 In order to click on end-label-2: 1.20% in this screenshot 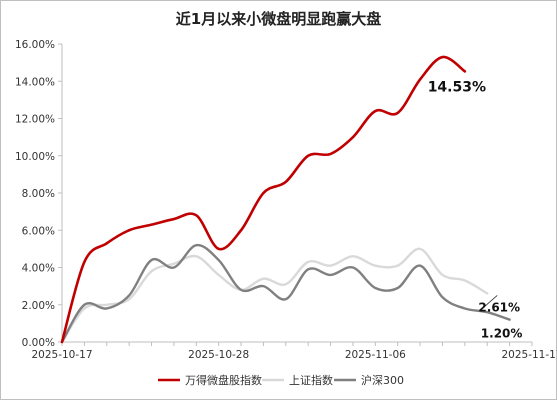, I will do `click(502, 334)`.